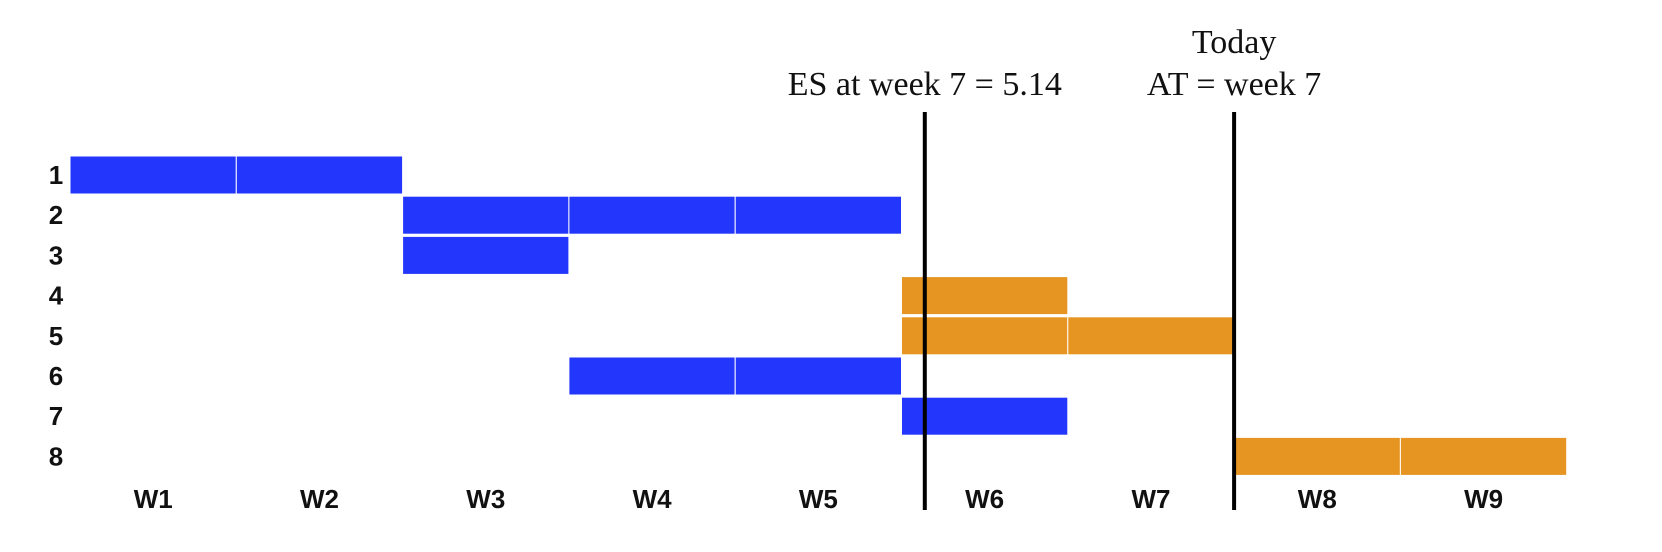  I want to click on week-label-w8: W8, so click(1317, 499).